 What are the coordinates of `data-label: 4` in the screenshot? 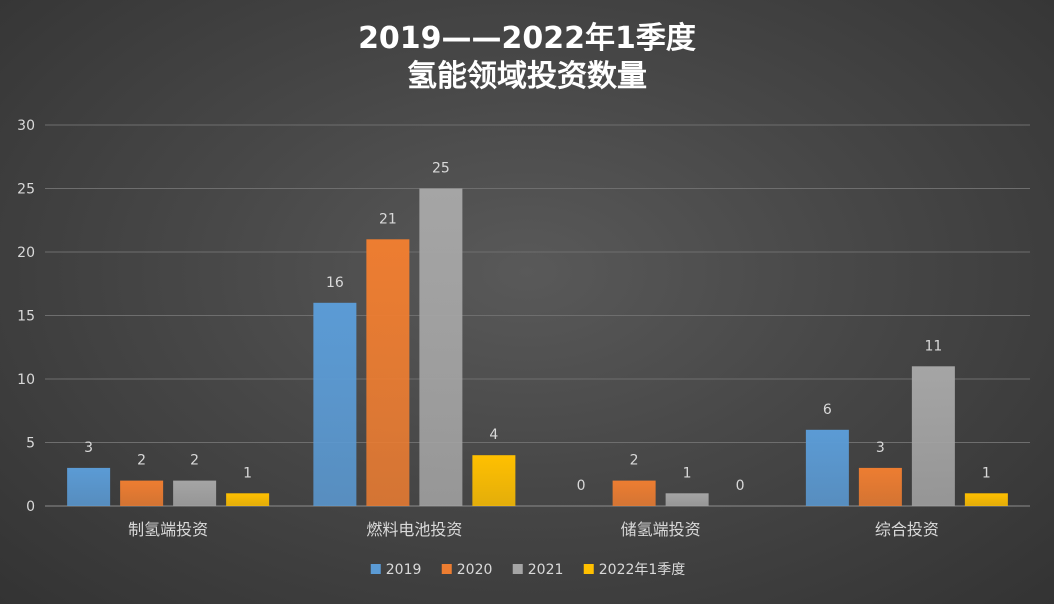 It's located at (493, 435).